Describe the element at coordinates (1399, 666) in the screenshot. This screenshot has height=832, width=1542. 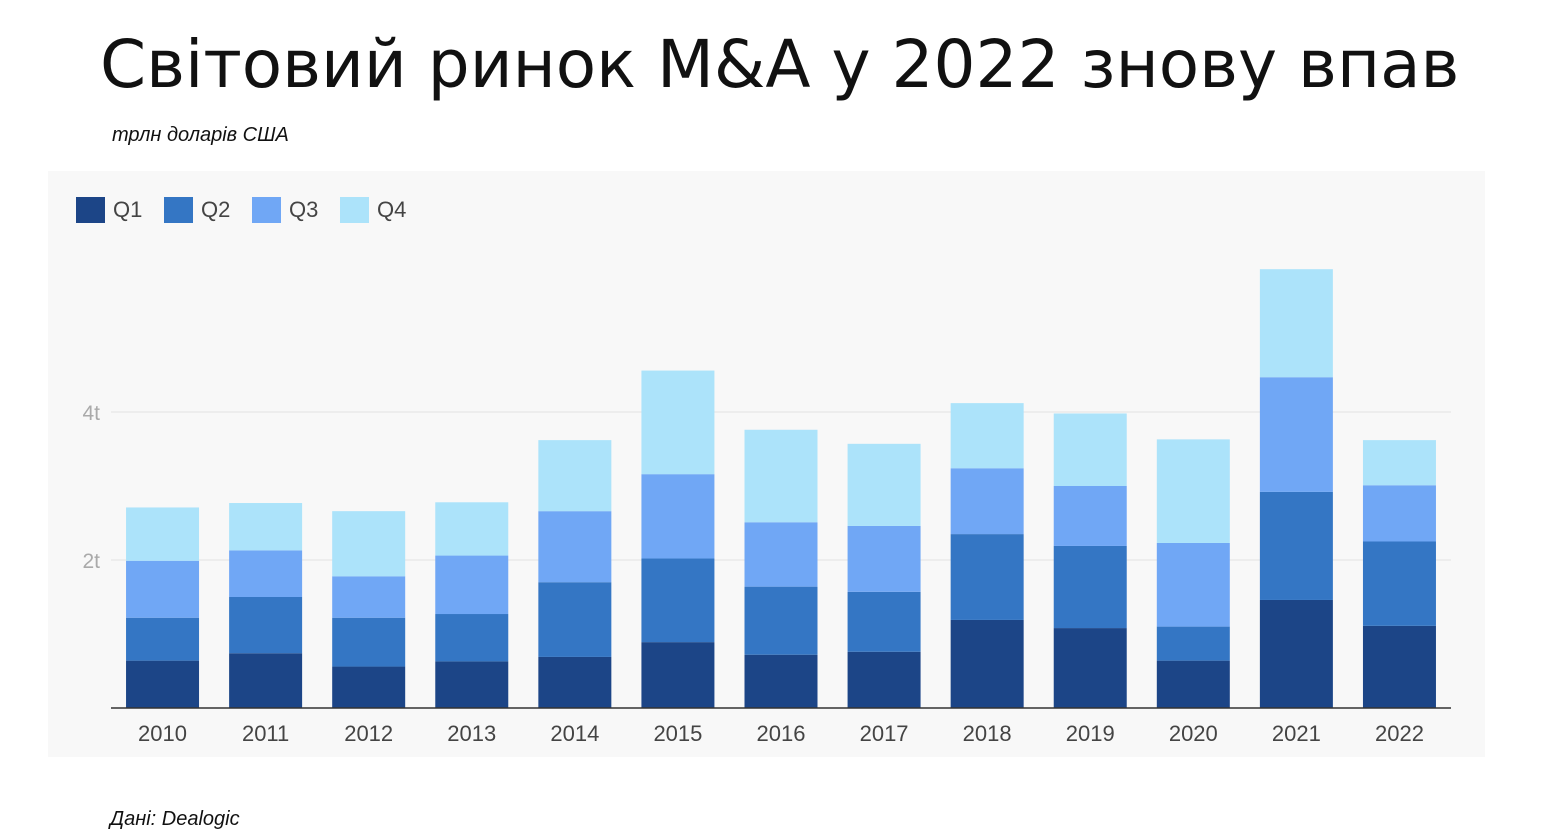
I see `bar-2022-q1` at that location.